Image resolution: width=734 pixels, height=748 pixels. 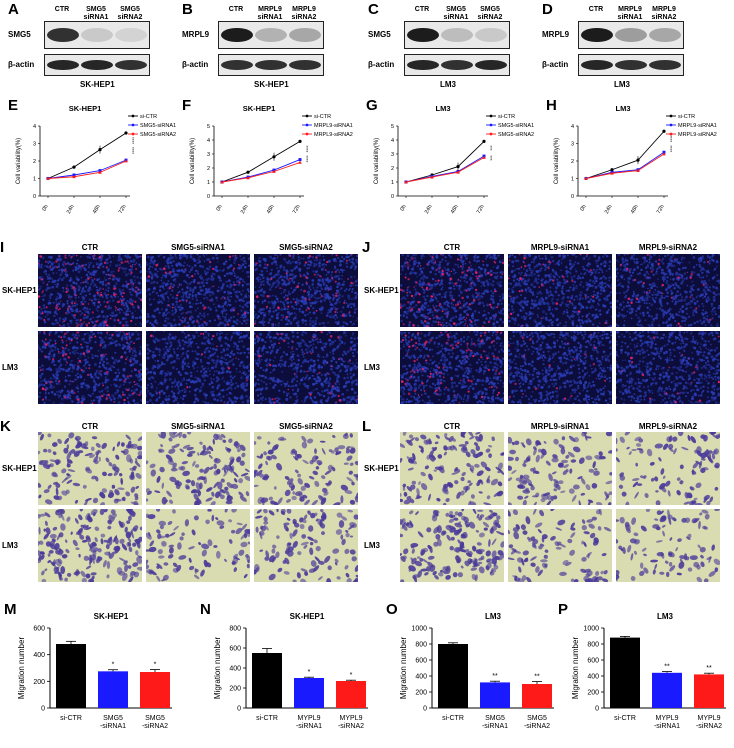 I want to click on lane-label: SMG5 siRNA2, so click(x=490, y=13).